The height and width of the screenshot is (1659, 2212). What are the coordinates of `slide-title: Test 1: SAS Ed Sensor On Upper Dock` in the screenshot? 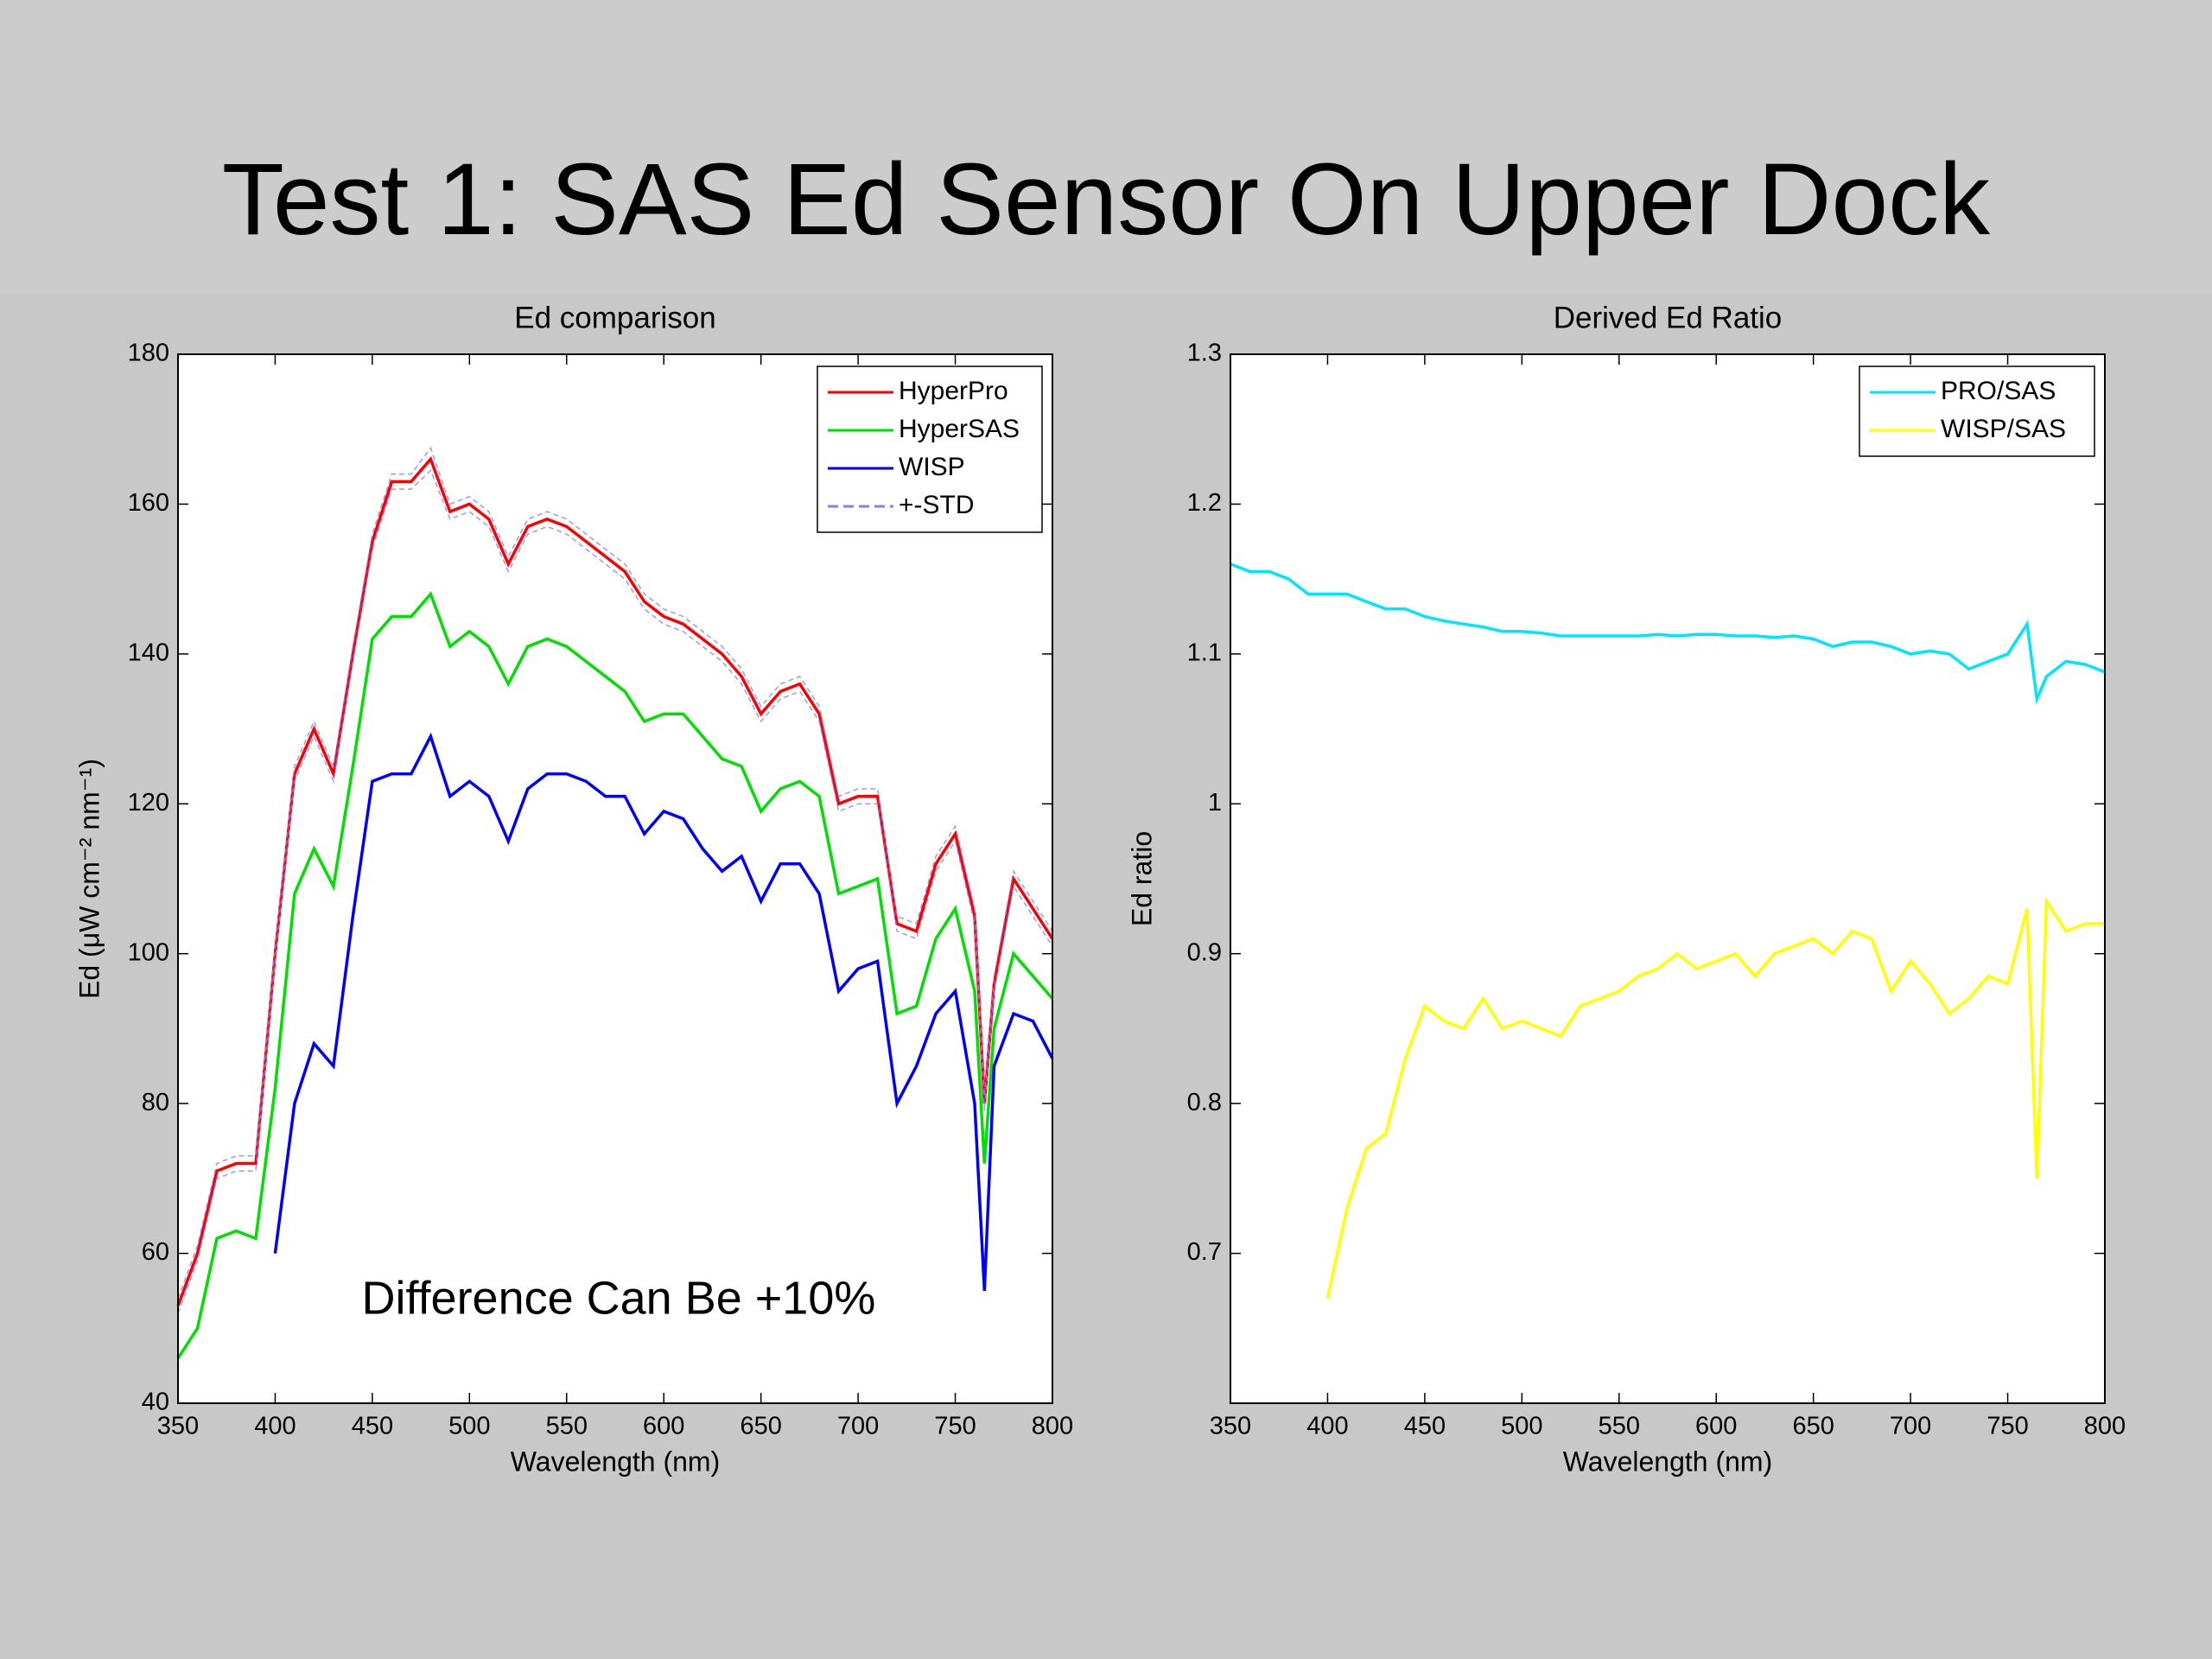 It's located at (1106, 200).